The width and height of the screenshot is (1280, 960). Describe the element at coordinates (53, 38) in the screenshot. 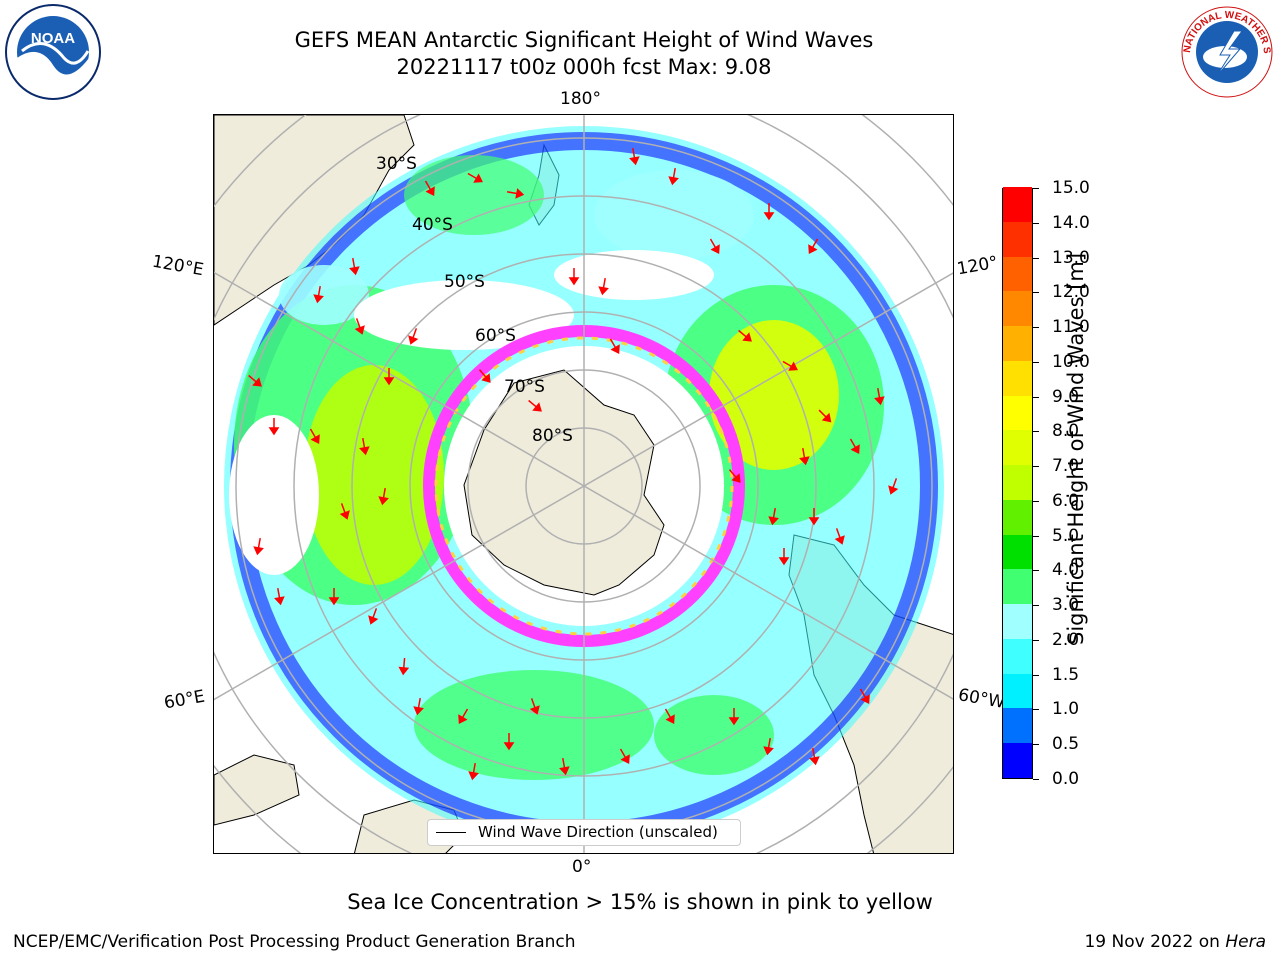

I see `svg-text: NOAA` at that location.